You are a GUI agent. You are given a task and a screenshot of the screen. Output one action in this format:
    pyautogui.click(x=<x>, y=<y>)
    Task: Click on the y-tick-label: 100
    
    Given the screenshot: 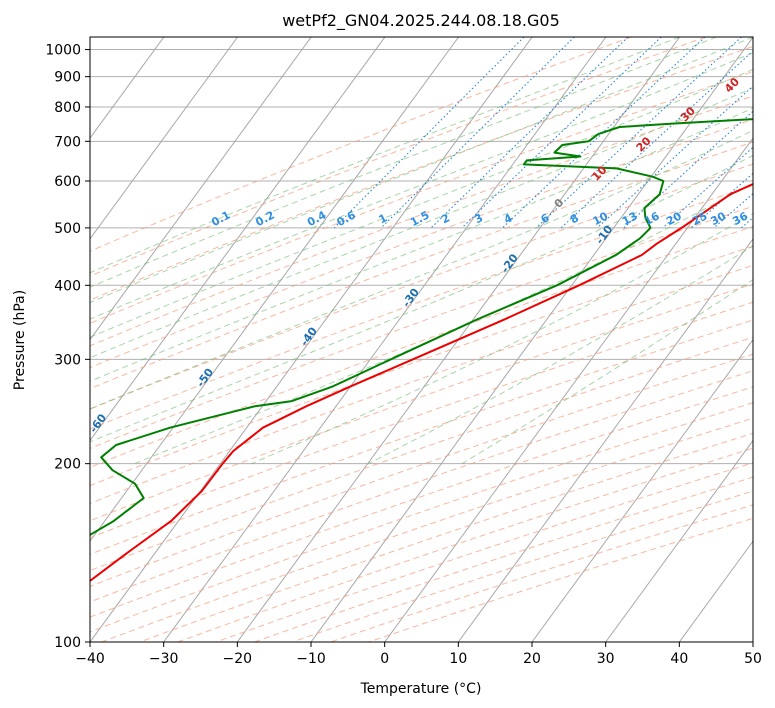 What is the action you would take?
    pyautogui.click(x=67, y=643)
    